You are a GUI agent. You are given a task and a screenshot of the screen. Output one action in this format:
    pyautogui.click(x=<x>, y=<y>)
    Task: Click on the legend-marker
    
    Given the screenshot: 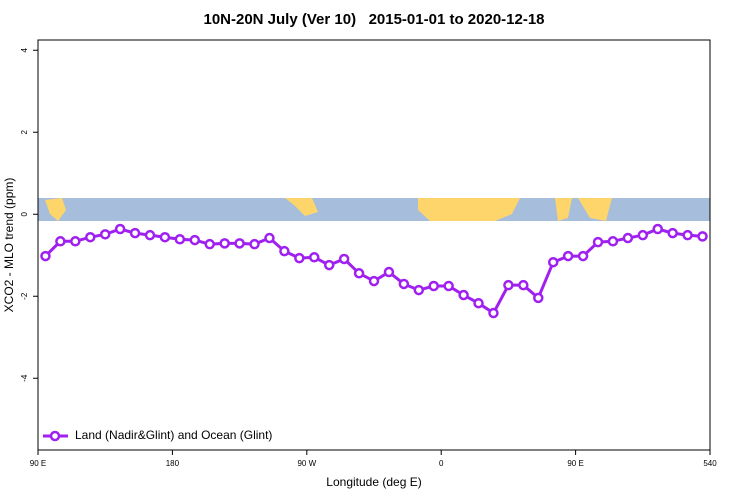 What is the action you would take?
    pyautogui.click(x=55, y=436)
    